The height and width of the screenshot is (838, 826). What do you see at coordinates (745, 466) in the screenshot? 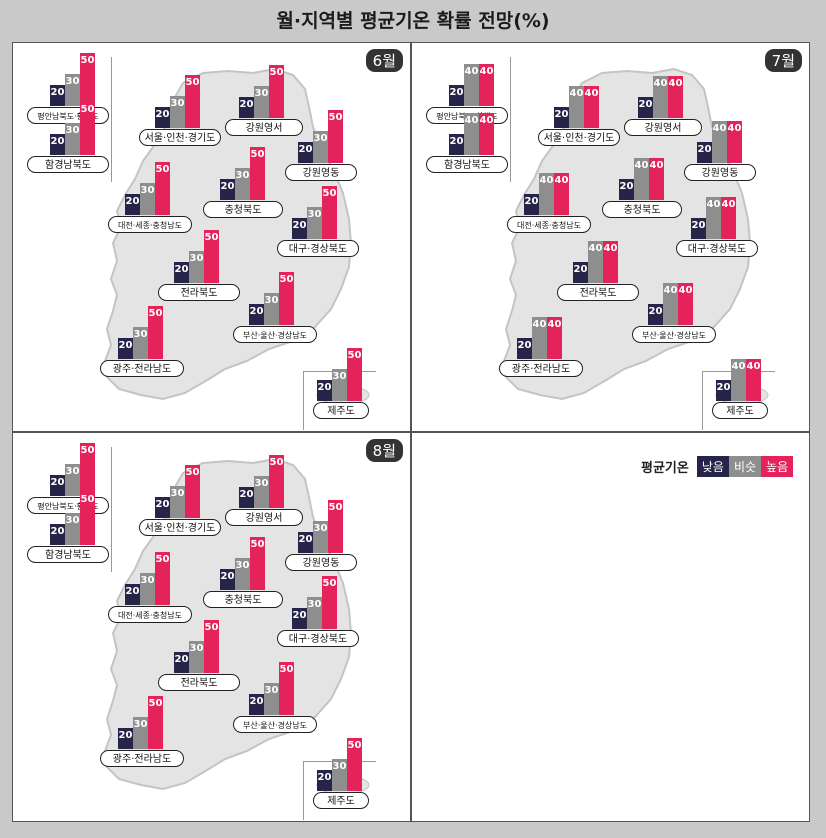
I see `legend-item-similar: 비슷` at bounding box center [745, 466].